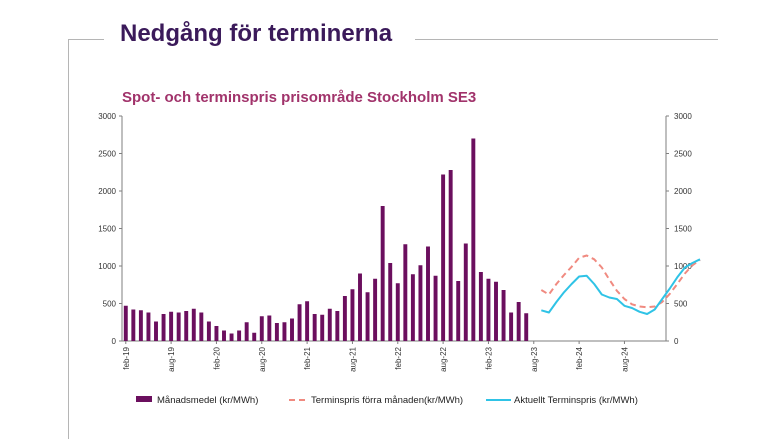 The image size is (780, 439). Describe the element at coordinates (107, 154) in the screenshot. I see `left-y-tick-label: 2500` at that location.